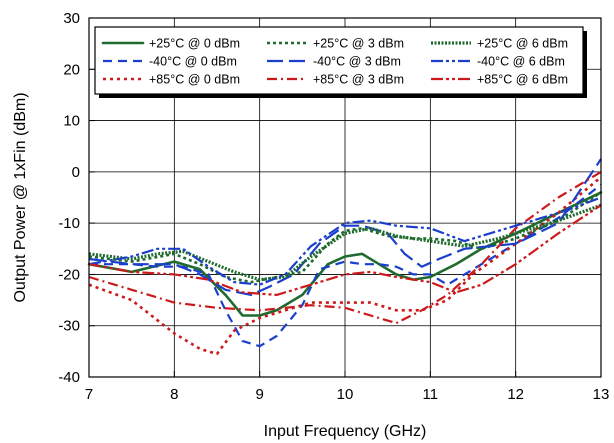  Describe the element at coordinates (357, 62) in the screenshot. I see `legend-label: -40°C @ 3 dBm` at that location.